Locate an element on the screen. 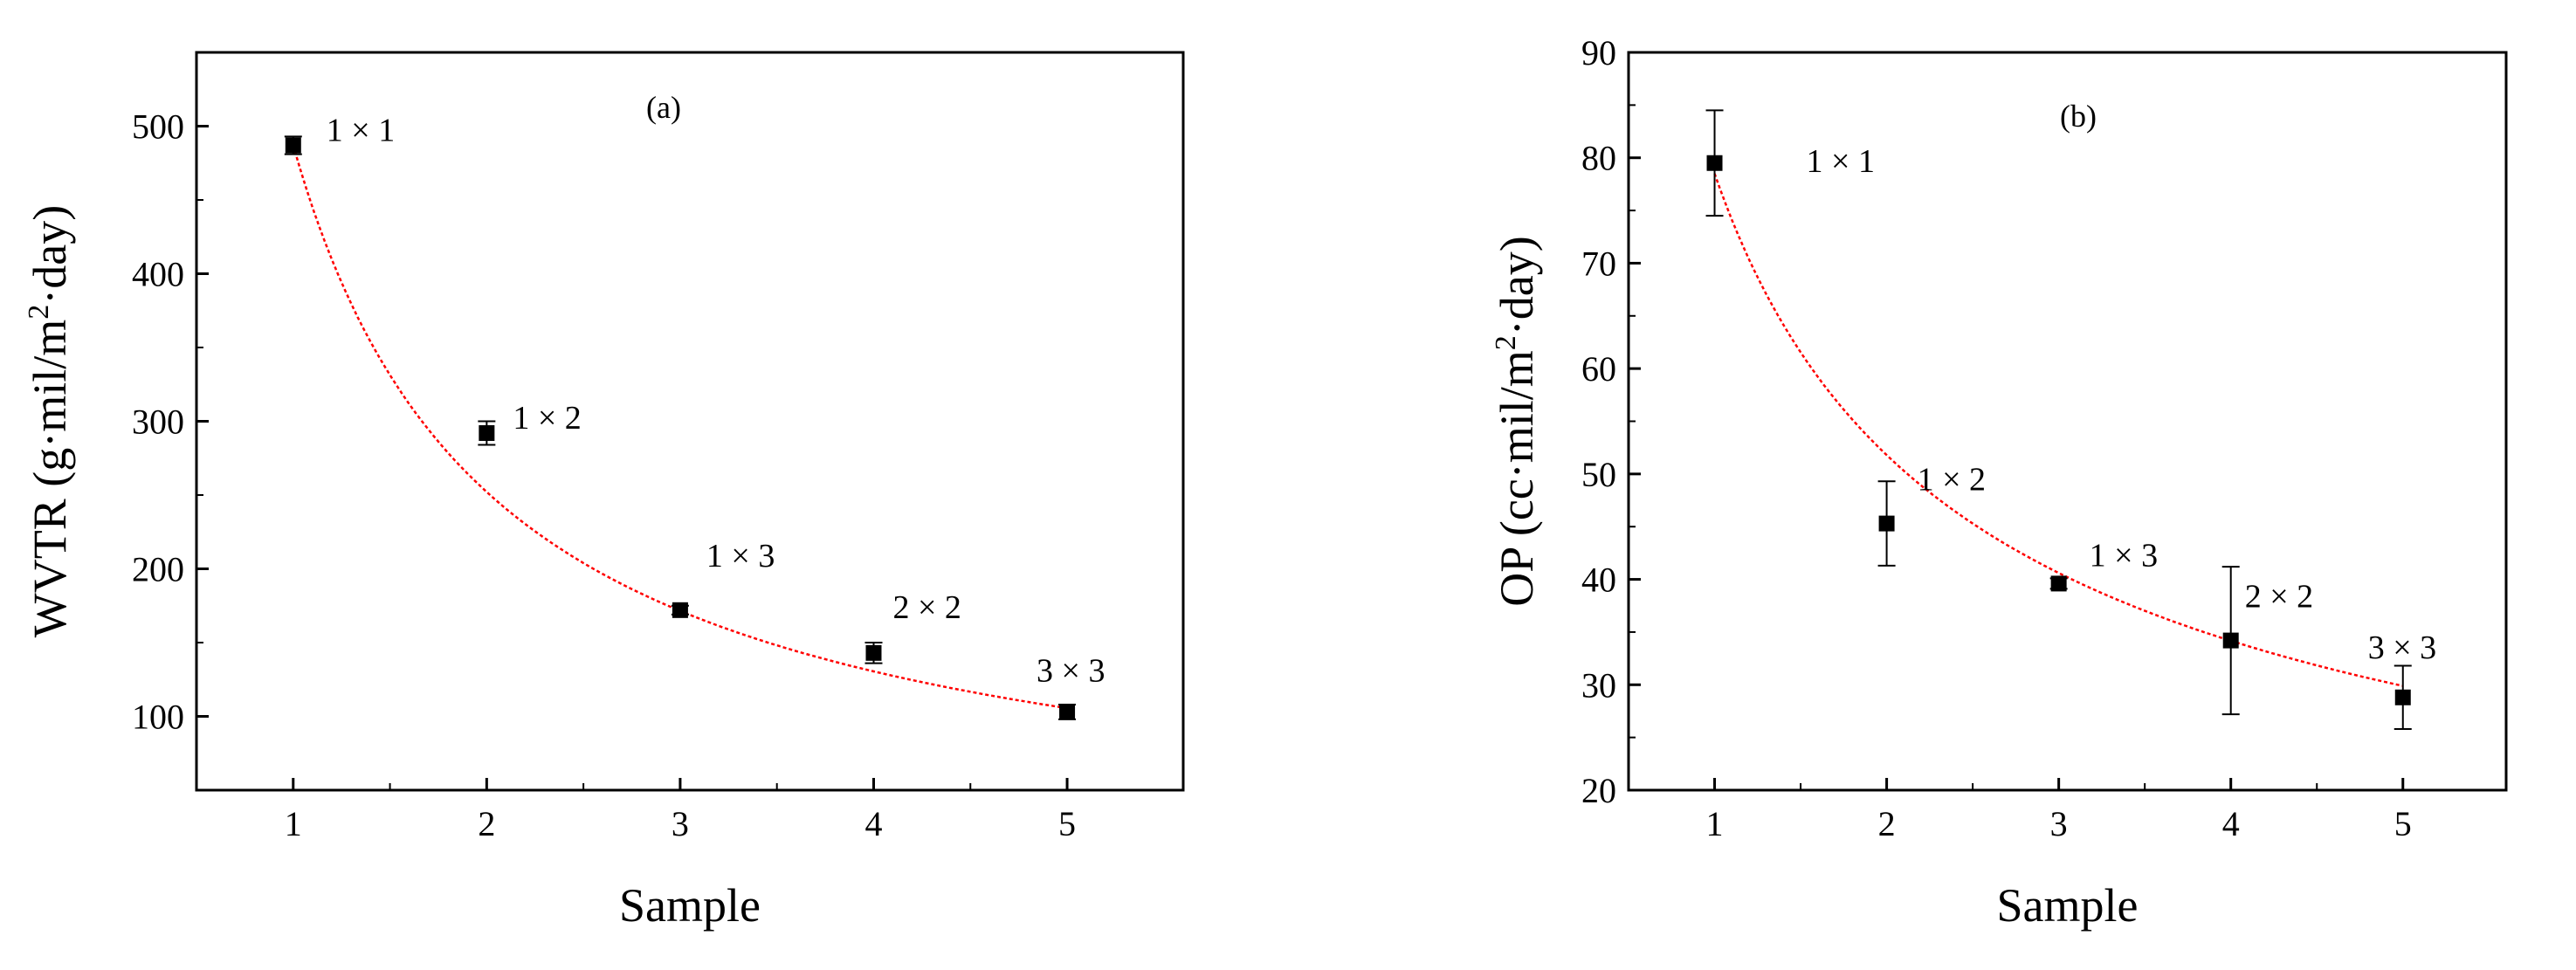  chart-b-panel-label: (b) is located at coordinates (2078, 116).